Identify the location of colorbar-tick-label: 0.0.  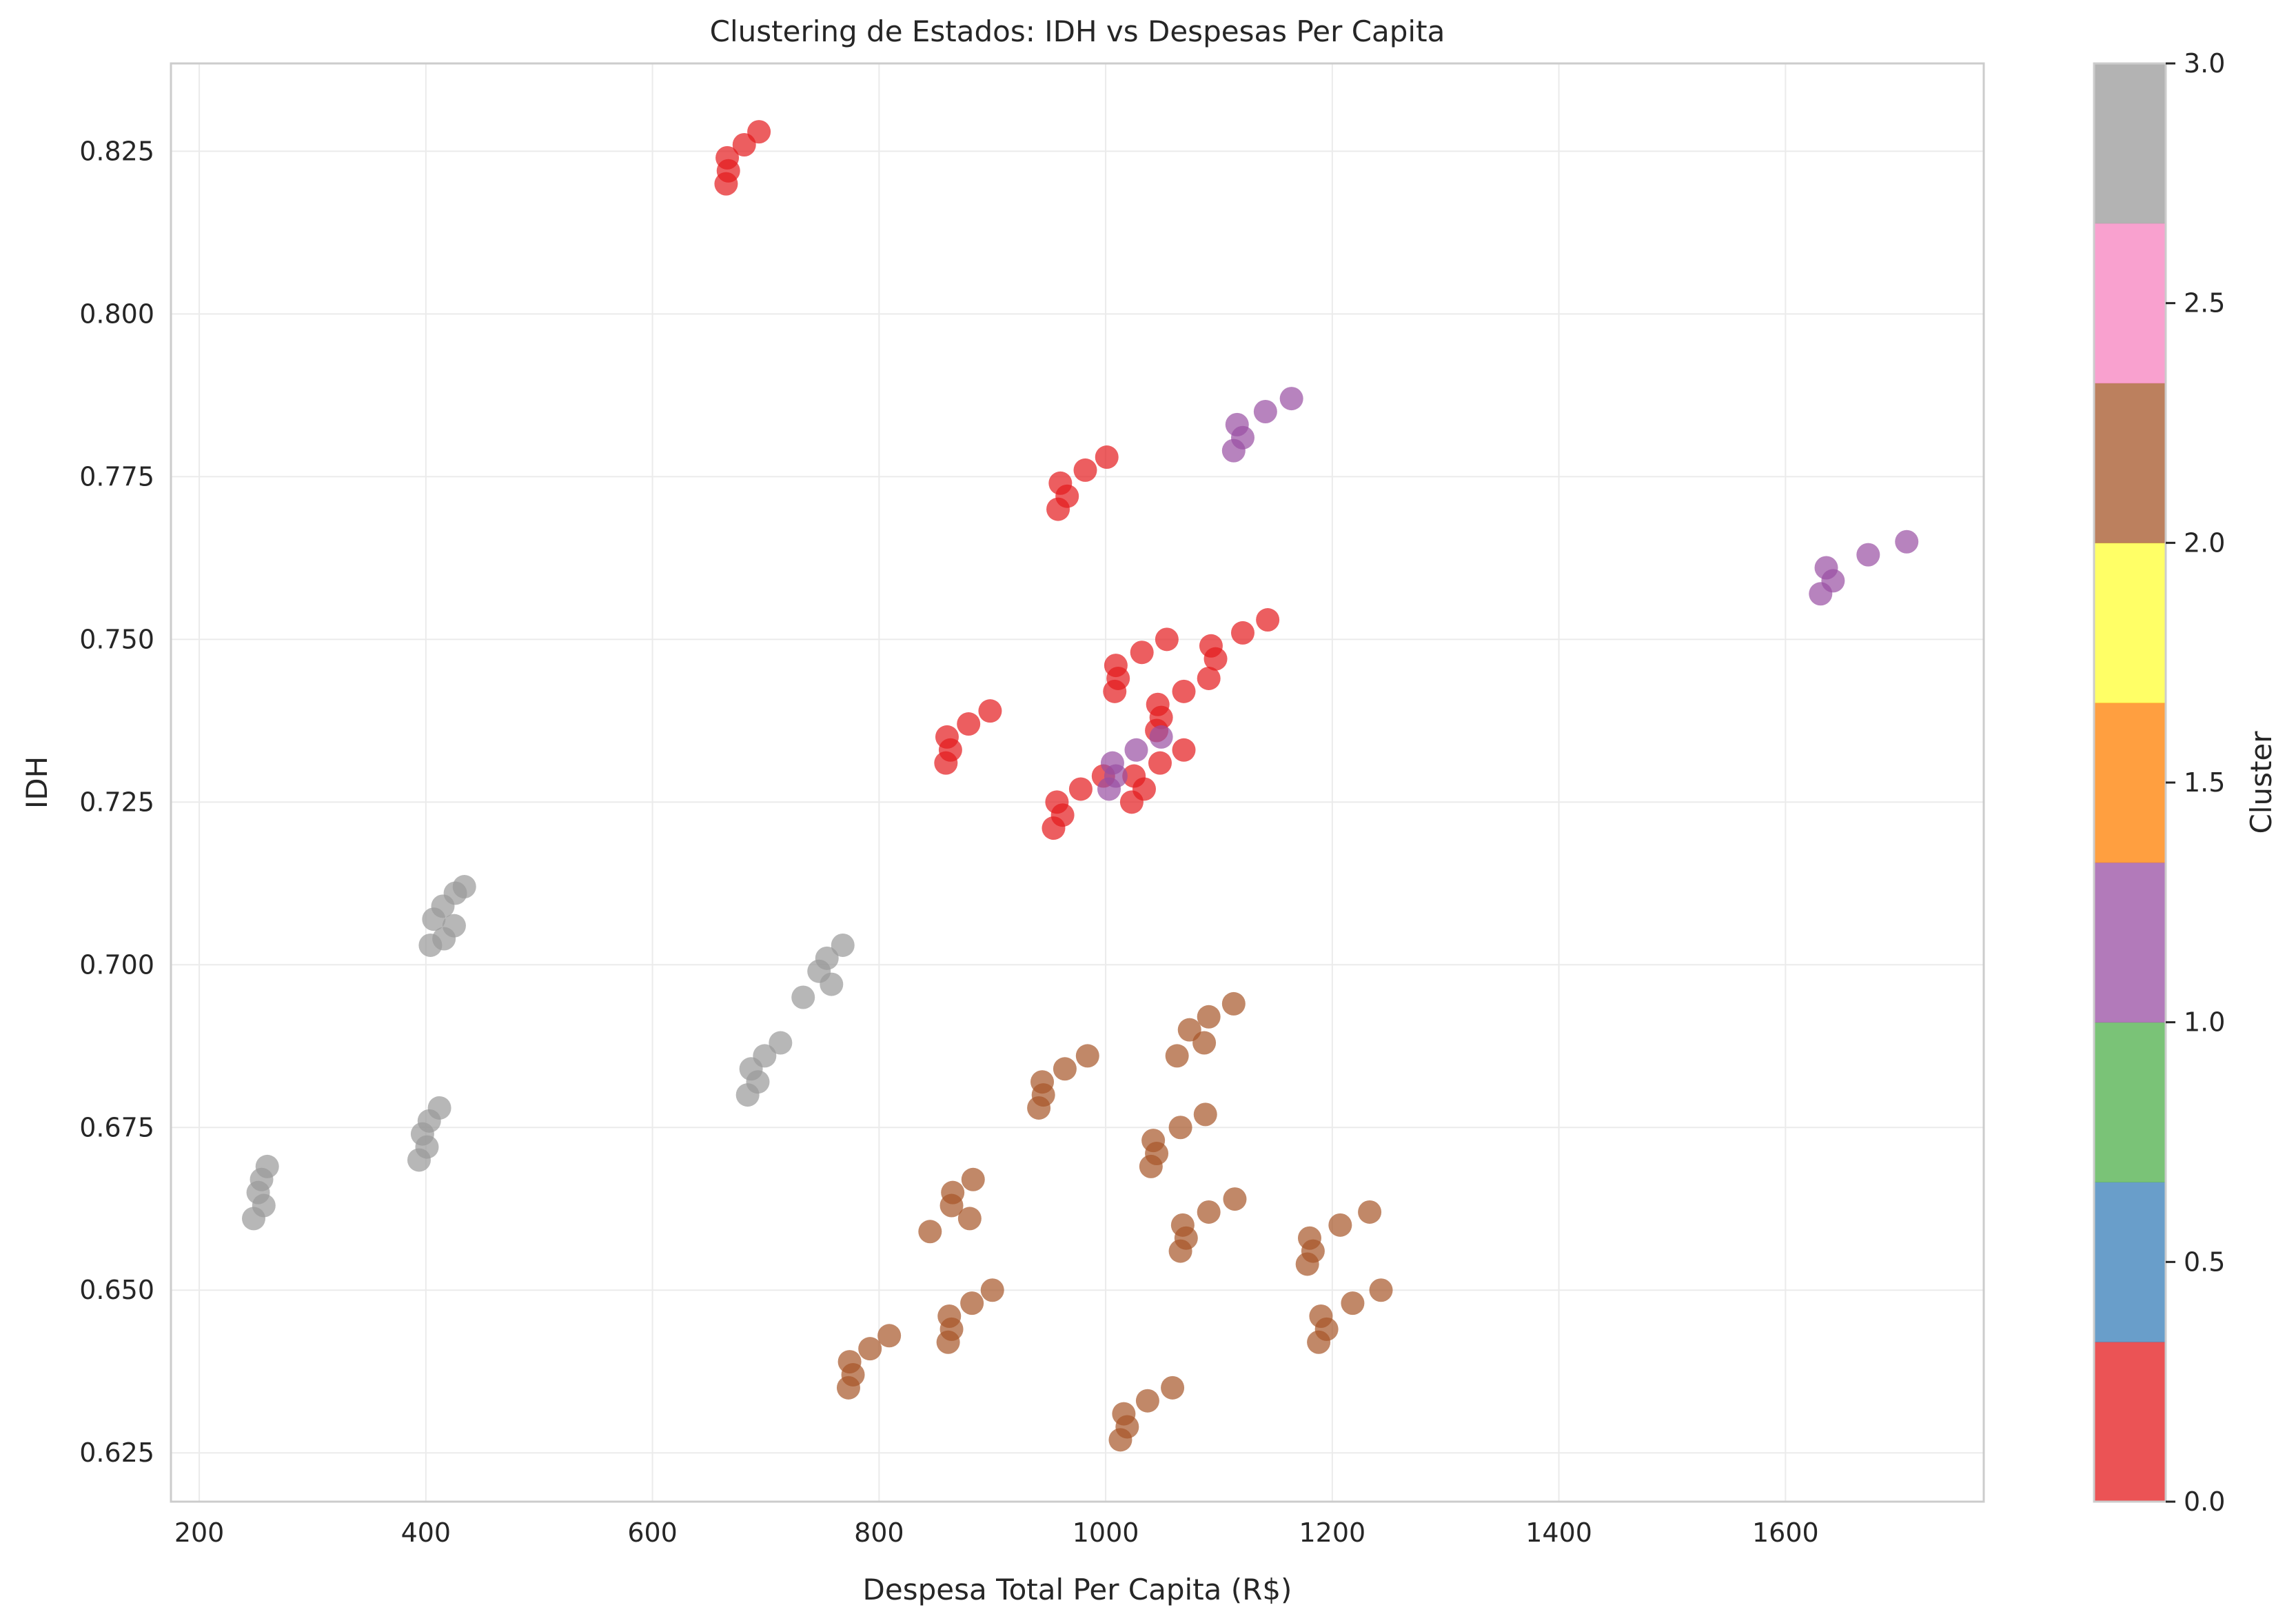
(2204, 1502).